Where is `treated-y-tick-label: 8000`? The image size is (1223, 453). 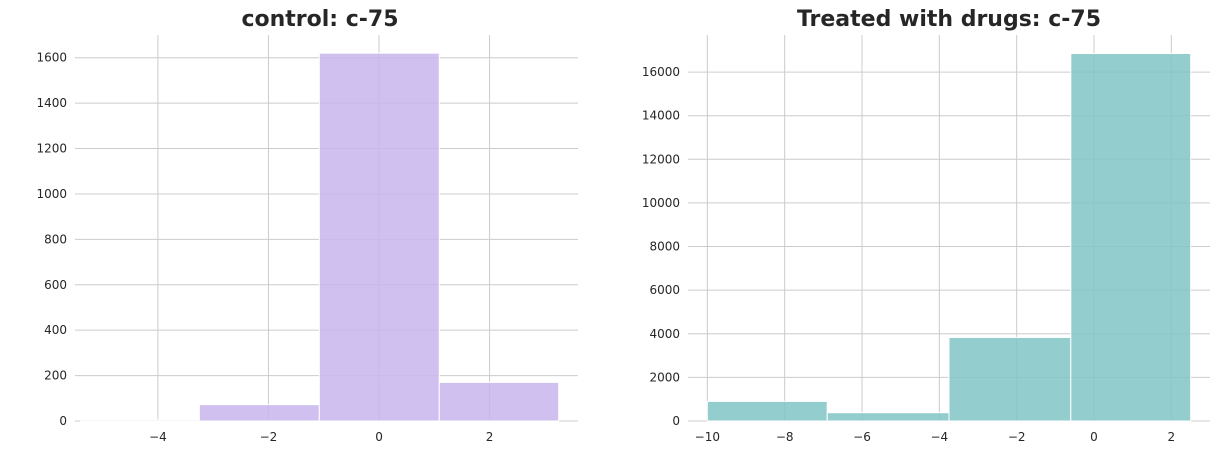
treated-y-tick-label: 8000 is located at coordinates (664, 247).